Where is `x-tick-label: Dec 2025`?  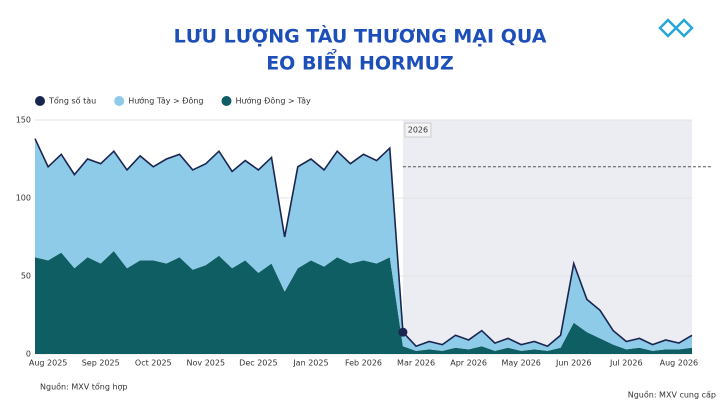
x-tick-label: Dec 2025 is located at coordinates (258, 363).